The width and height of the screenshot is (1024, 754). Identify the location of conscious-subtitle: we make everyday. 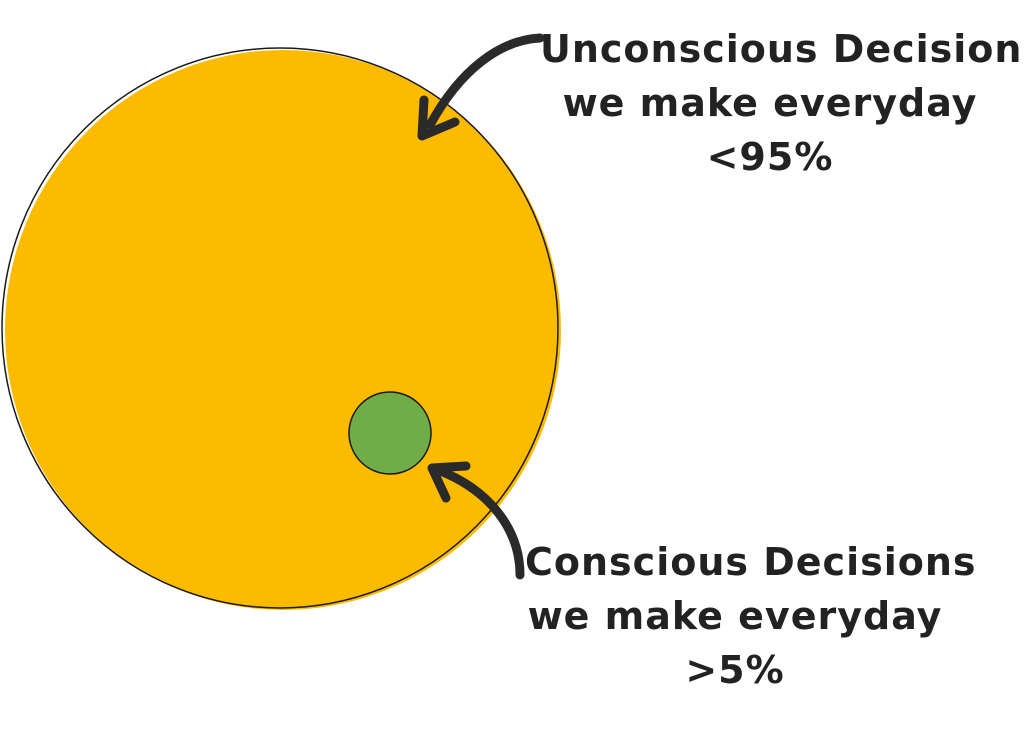
(735, 616).